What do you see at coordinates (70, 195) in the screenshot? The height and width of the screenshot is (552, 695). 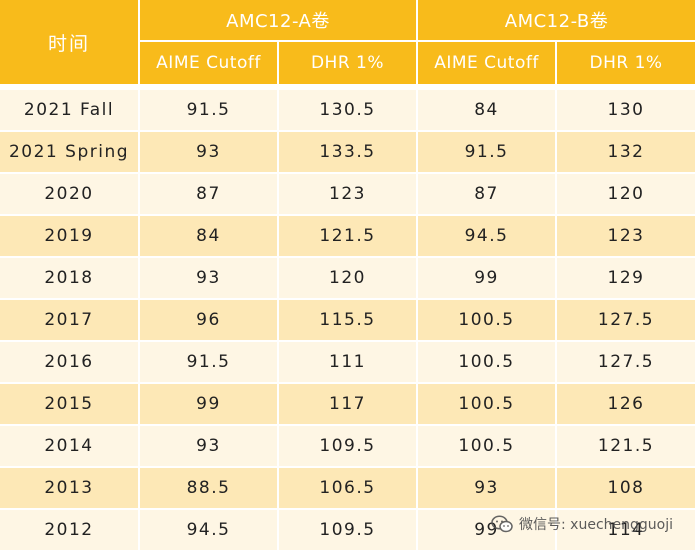 I see `cell-time: 2020` at bounding box center [70, 195].